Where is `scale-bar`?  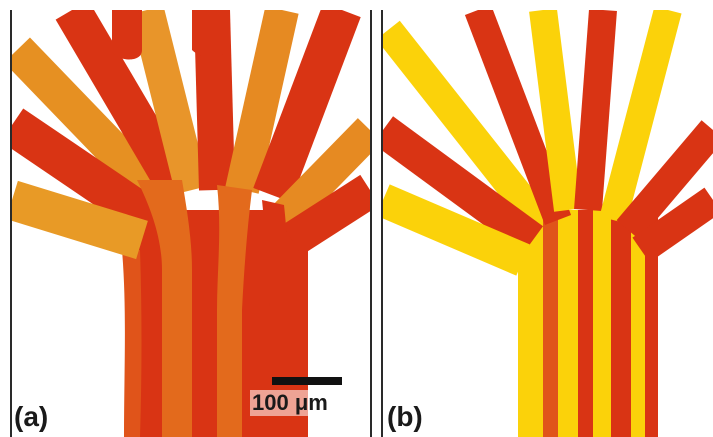 scale-bar is located at coordinates (307, 381).